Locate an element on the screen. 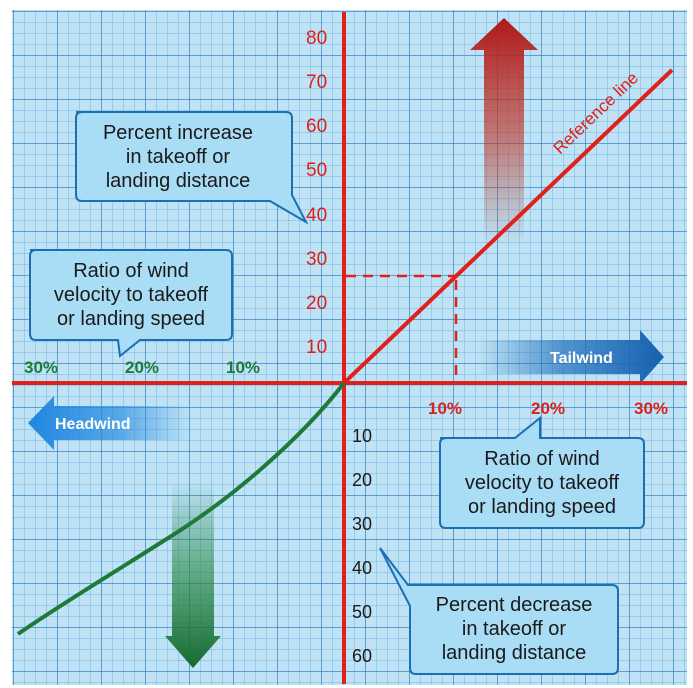 The width and height of the screenshot is (693, 688). y-axis-positive-labels: 10 20 30 40 50 60 70 80 is located at coordinates (316, 193).